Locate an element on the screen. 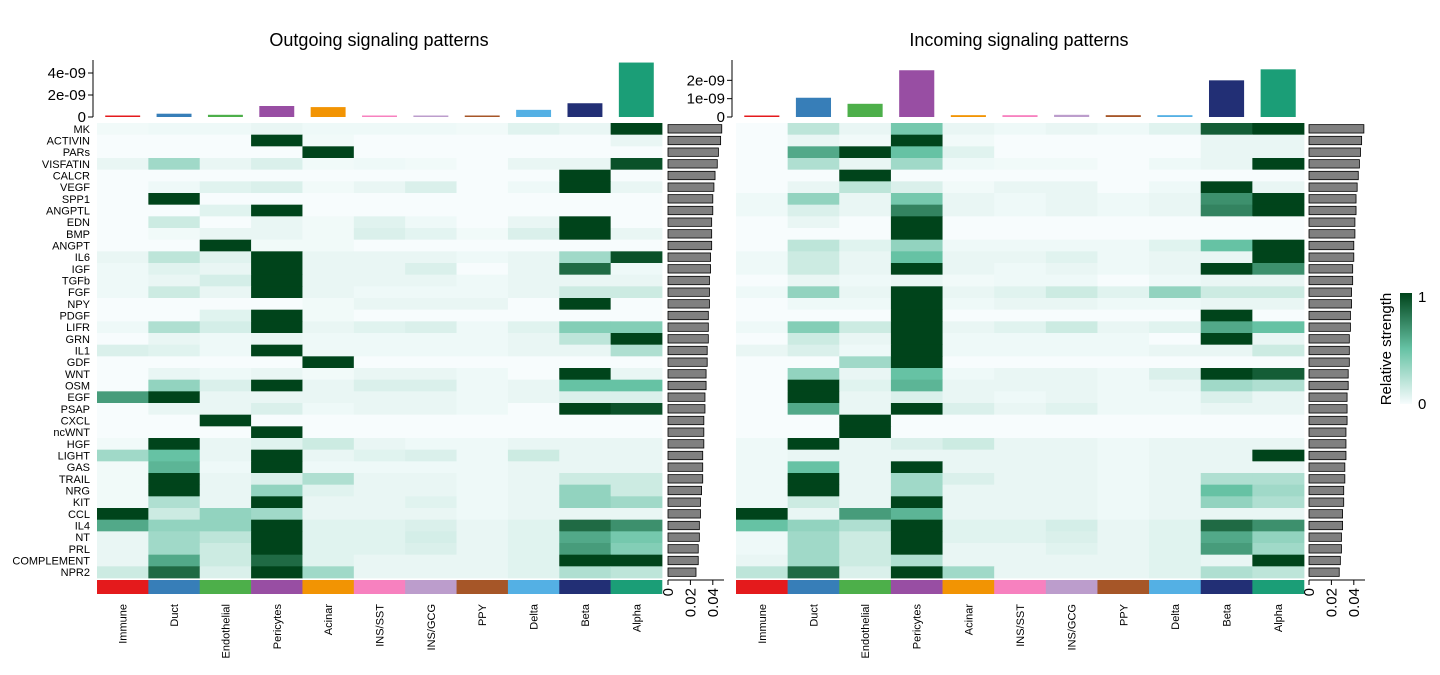 The image size is (1440, 675). cell-type-label: Alpha is located at coordinates (1279, 617).